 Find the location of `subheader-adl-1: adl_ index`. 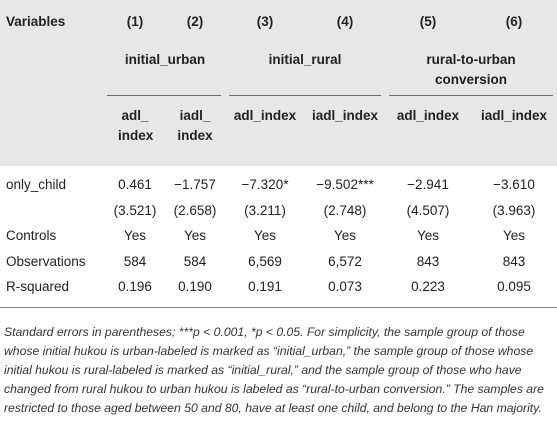

subheader-adl-1: adl_ index is located at coordinates (136, 125).